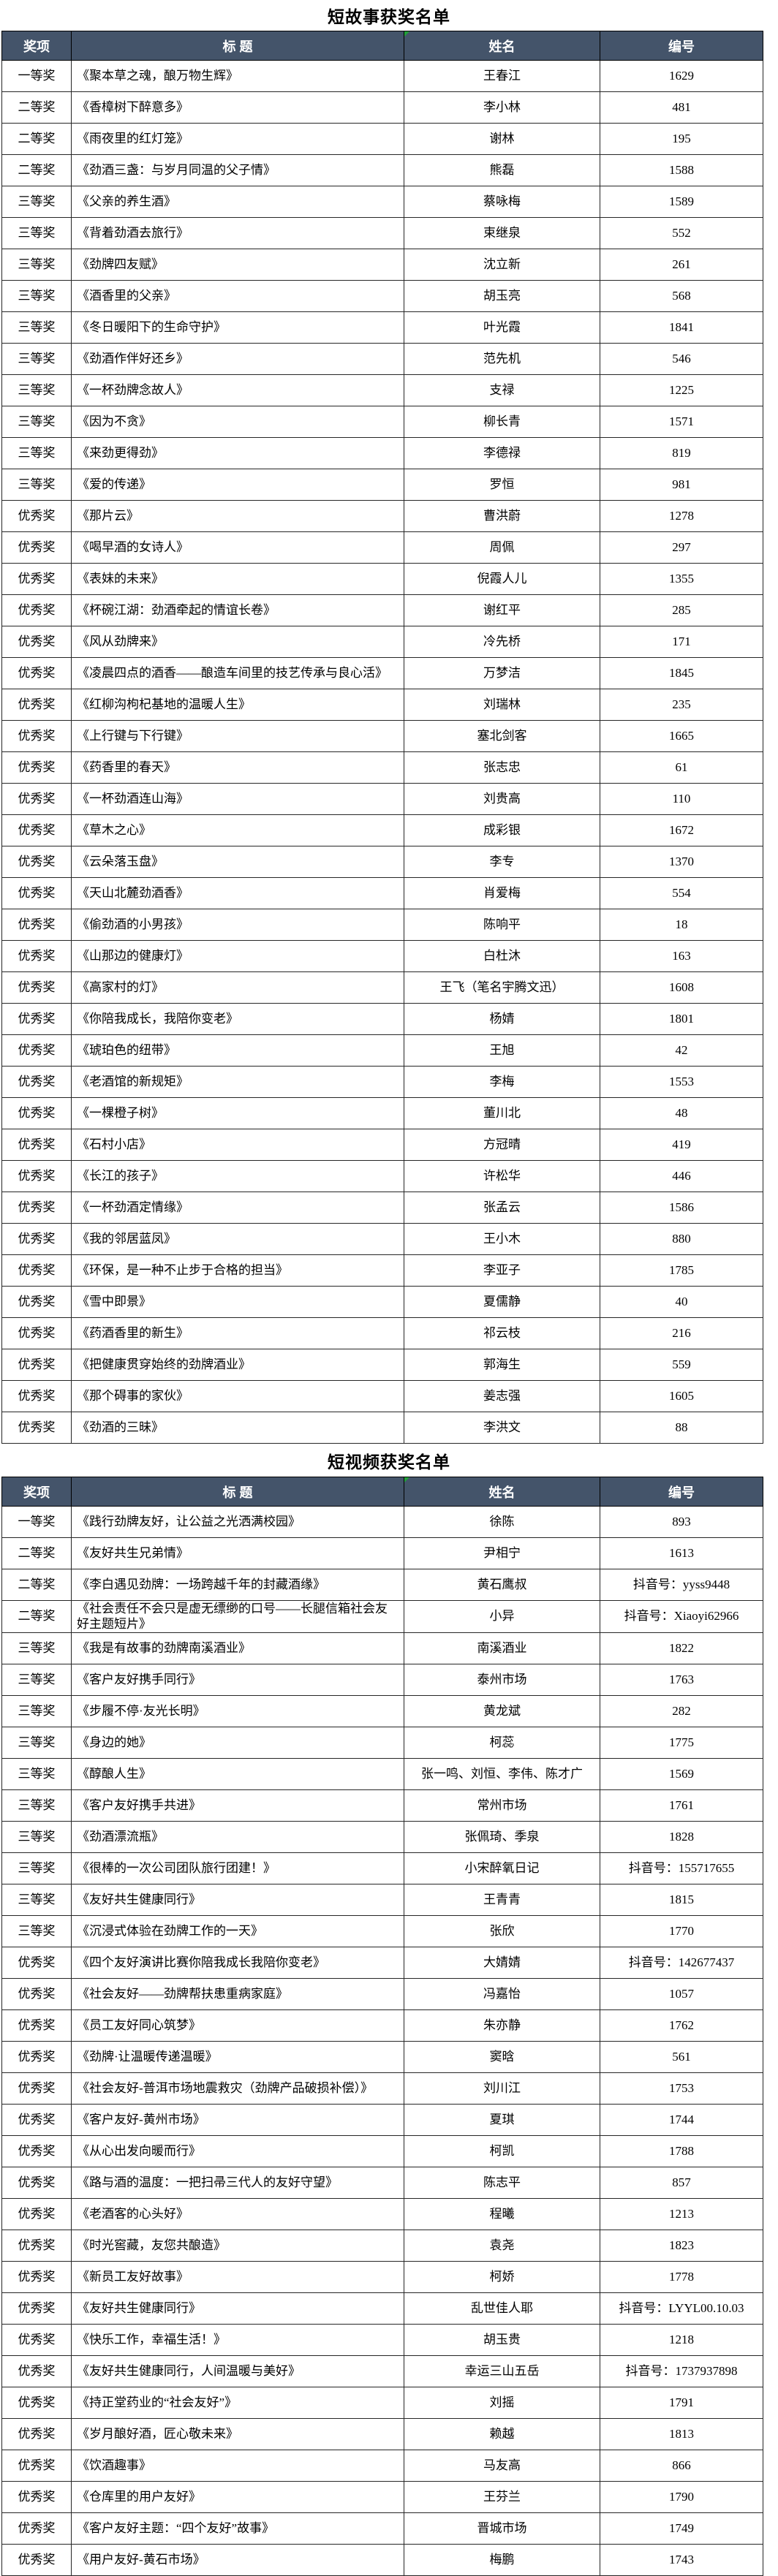 The image size is (778, 2576). What do you see at coordinates (237, 2057) in the screenshot?
I see `cell-title: 《劲牌·让温暖传递温暖》` at bounding box center [237, 2057].